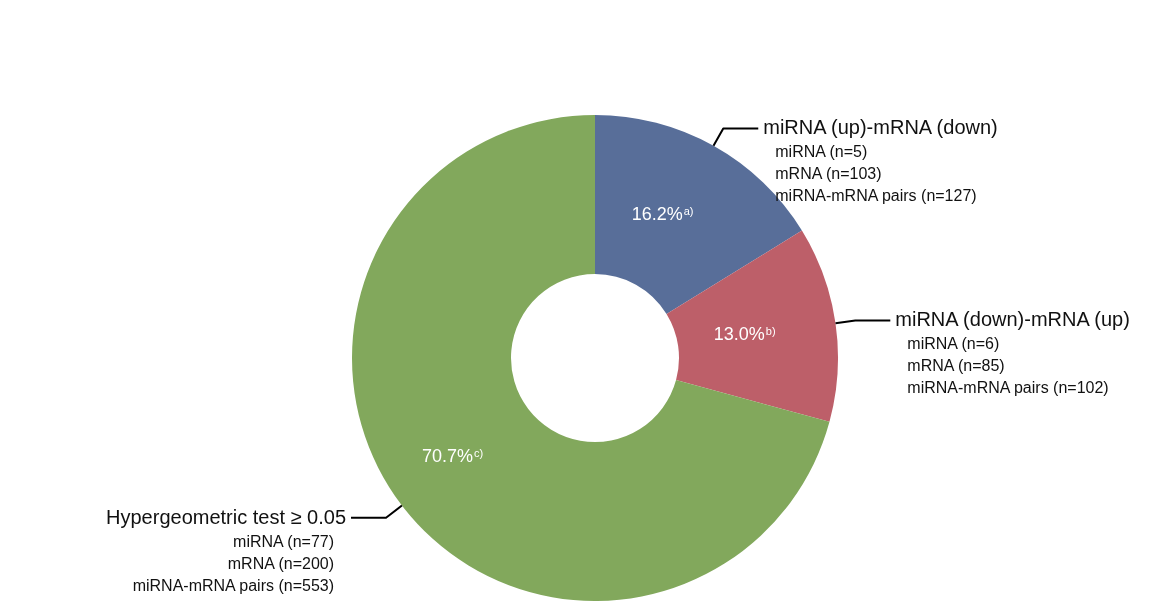 This screenshot has height=601, width=1158. I want to click on text: miRNA (n=5), so click(821, 152).